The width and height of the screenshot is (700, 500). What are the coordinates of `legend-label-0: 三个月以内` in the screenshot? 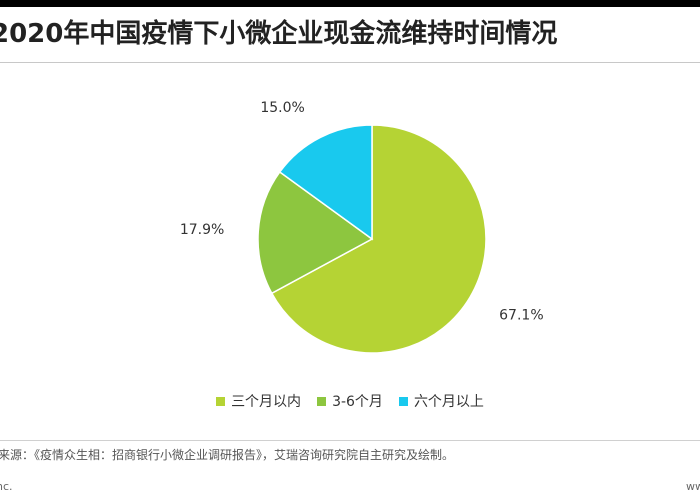 It's located at (266, 402).